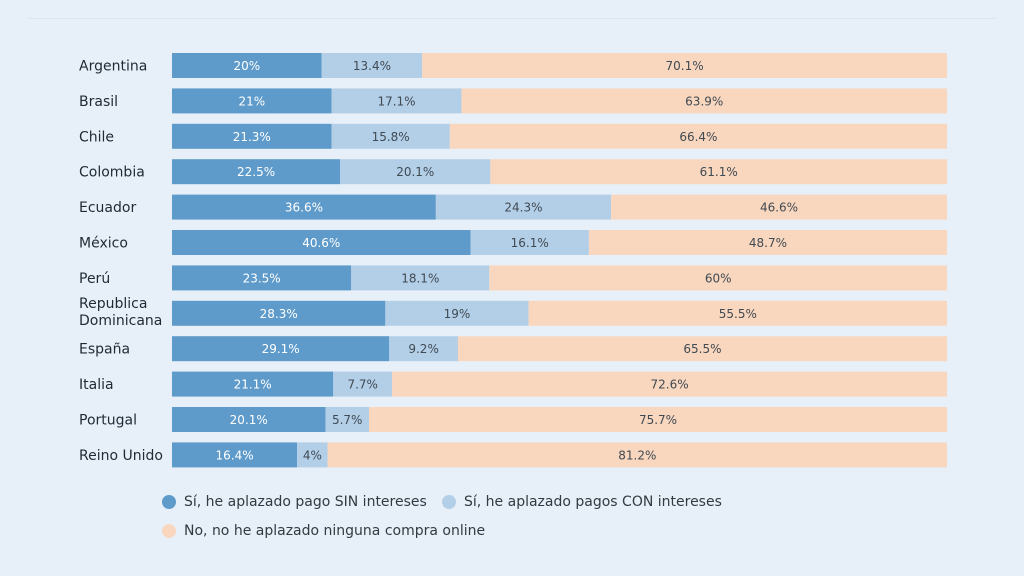  I want to click on bar-no-espana, so click(702, 349).